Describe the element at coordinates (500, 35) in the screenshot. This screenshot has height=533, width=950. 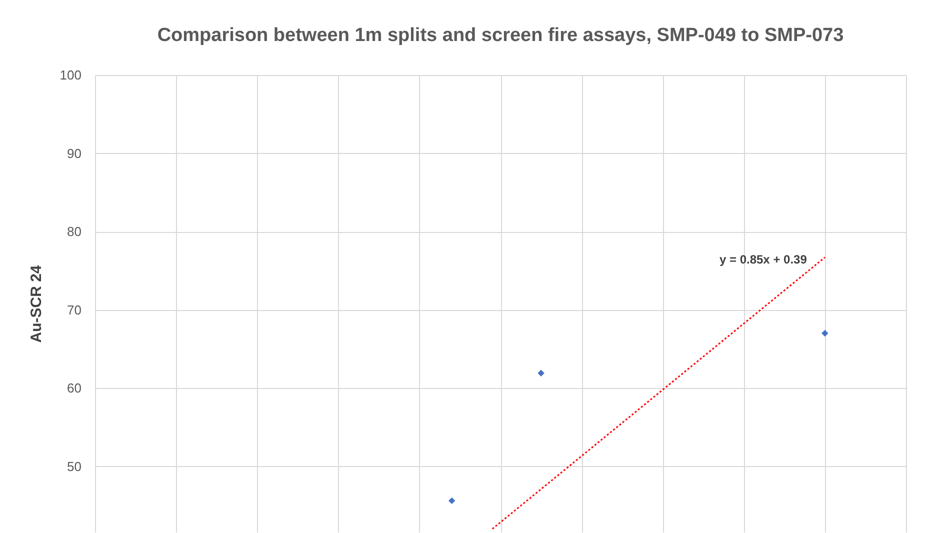
I see `chart-title: Comparison between 1m splits and screen fire assays, SMP-049 to SMP-073` at that location.